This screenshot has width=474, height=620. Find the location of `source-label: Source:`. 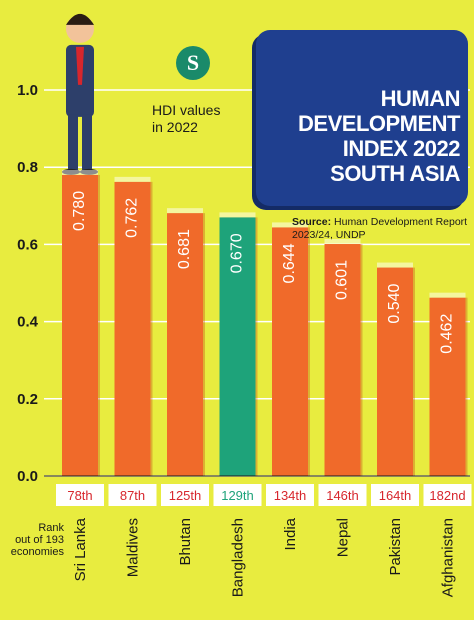

source-label: Source: is located at coordinates (312, 222).